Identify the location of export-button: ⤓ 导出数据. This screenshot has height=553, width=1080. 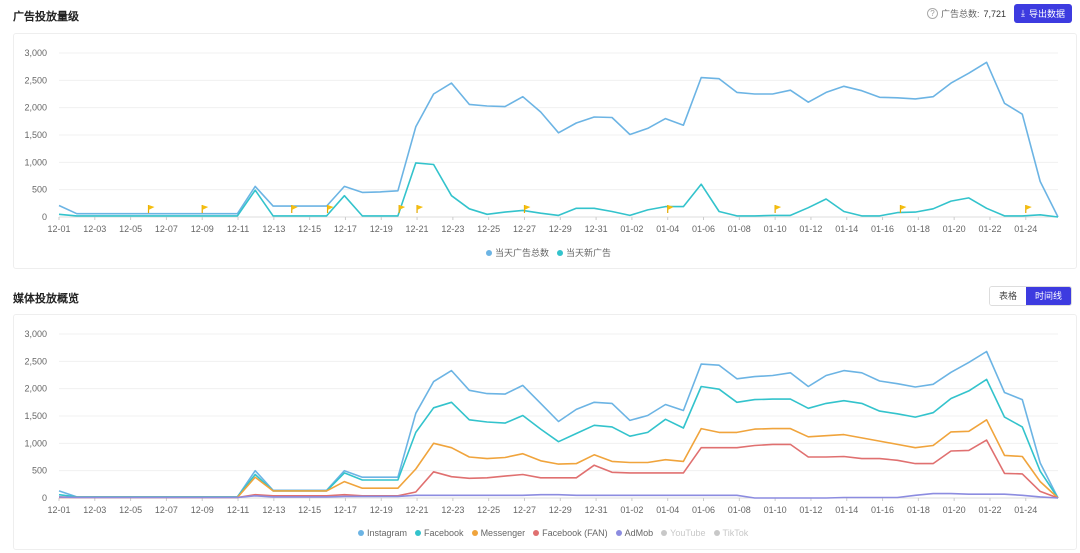
(1043, 13).